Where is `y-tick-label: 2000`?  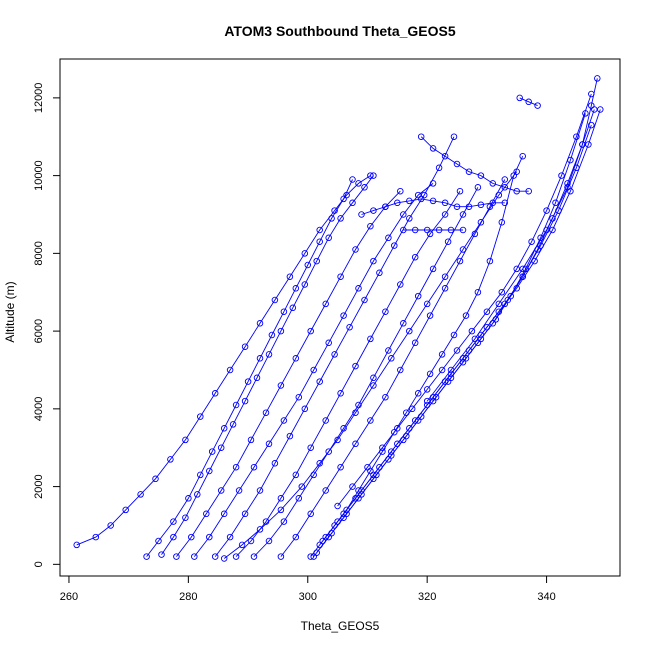 y-tick-label: 2000 is located at coordinates (39, 486).